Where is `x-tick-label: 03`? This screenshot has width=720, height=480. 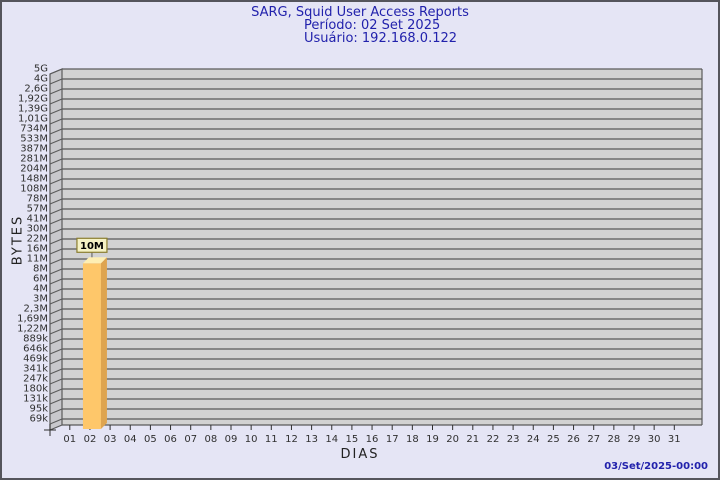
x-tick-label: 03 is located at coordinates (110, 439).